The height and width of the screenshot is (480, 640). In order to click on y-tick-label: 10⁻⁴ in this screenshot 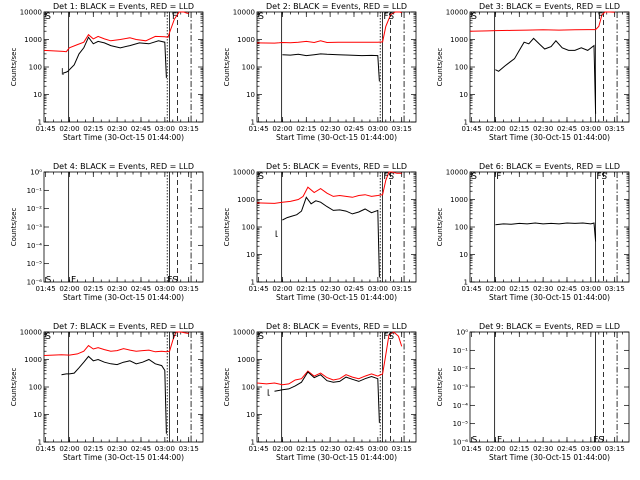, I will do `click(35, 246)`.